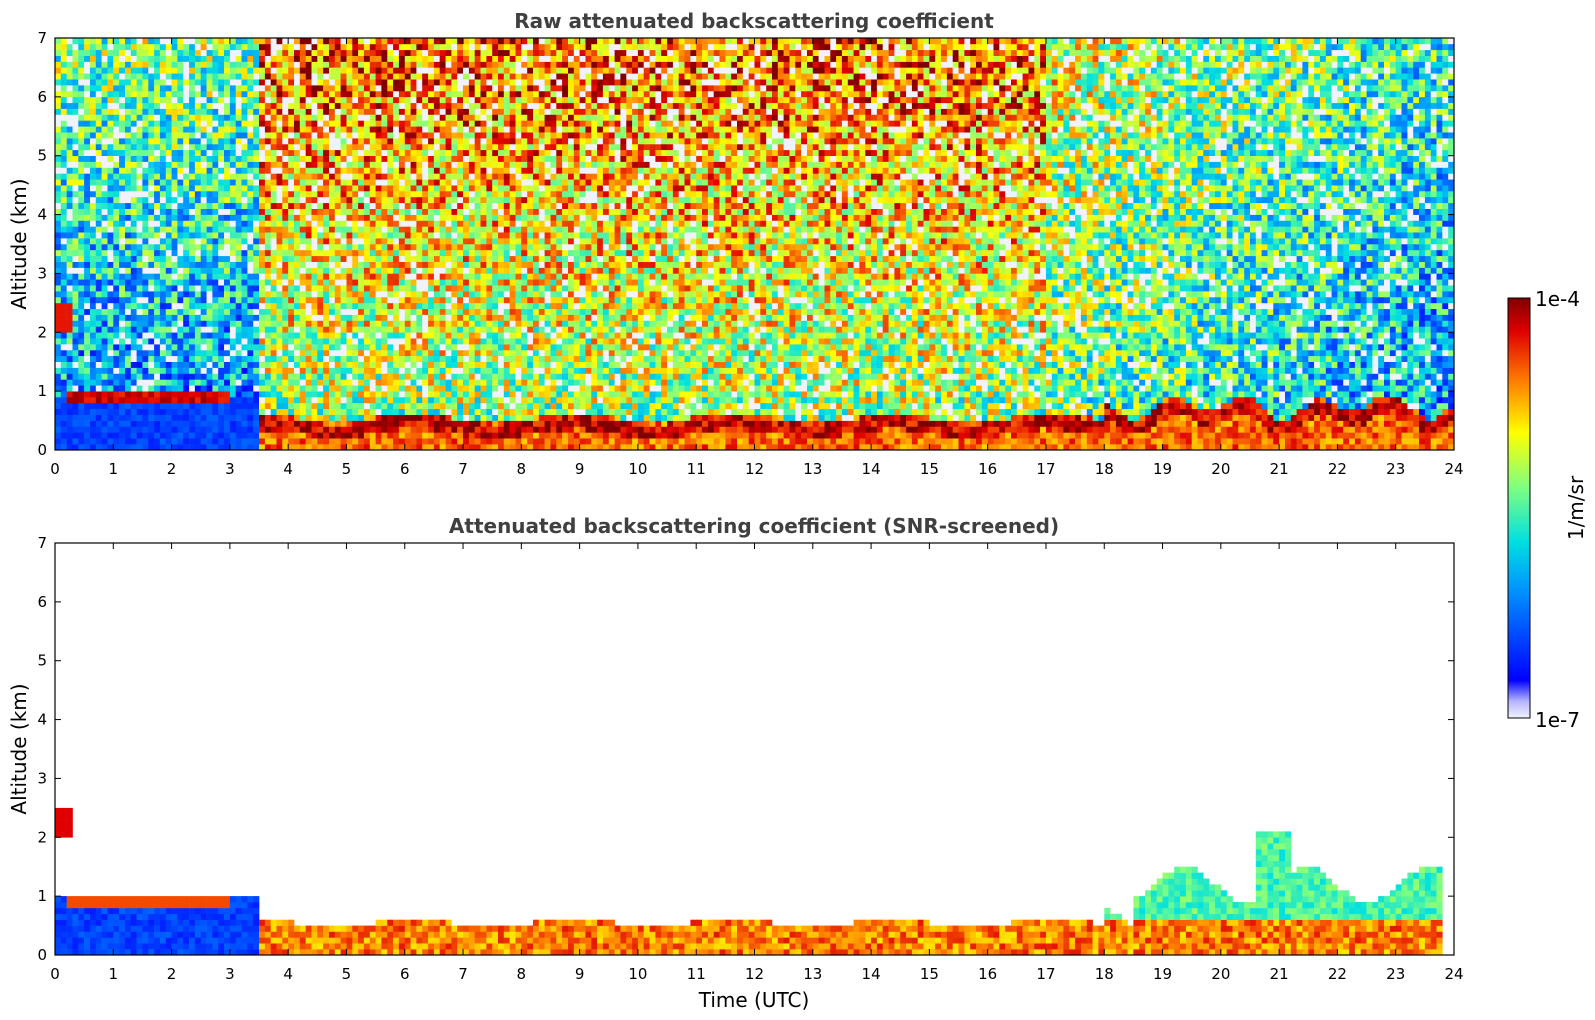 This screenshot has height=1020, width=1595. What do you see at coordinates (1547, 509) in the screenshot?
I see `colorbar: 1e-4 1e-7 1/m/sr` at bounding box center [1547, 509].